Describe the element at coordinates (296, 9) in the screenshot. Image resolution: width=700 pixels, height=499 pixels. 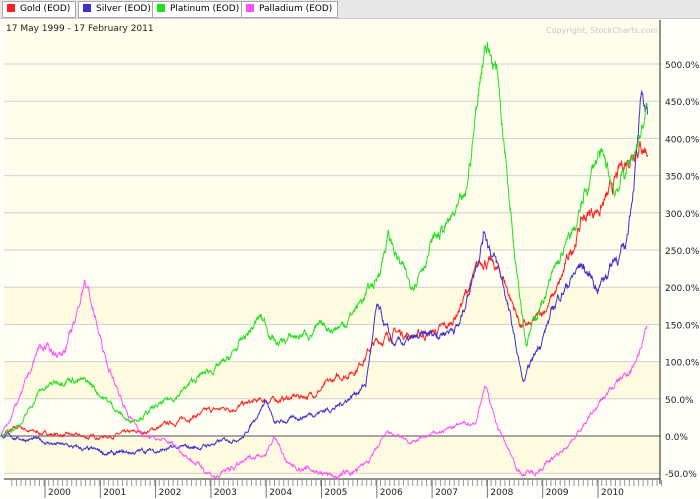
I see `legend-label: Palladium (EOD)` at that location.